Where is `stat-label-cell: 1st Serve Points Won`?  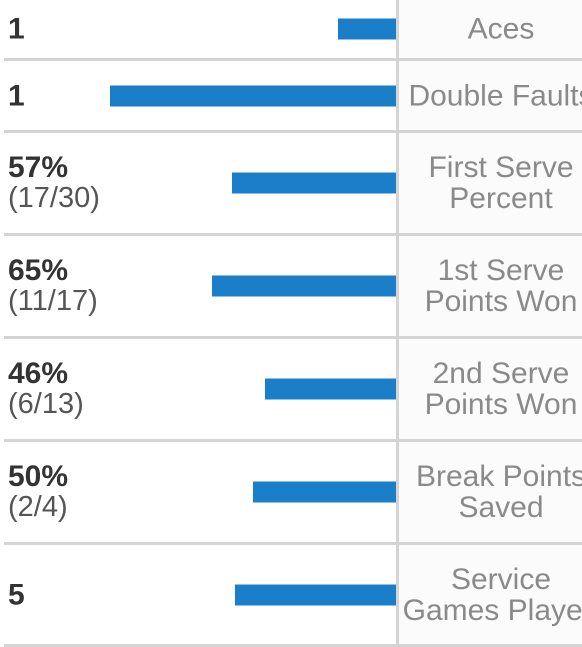 stat-label-cell: 1st Serve Points Won is located at coordinates (489, 286).